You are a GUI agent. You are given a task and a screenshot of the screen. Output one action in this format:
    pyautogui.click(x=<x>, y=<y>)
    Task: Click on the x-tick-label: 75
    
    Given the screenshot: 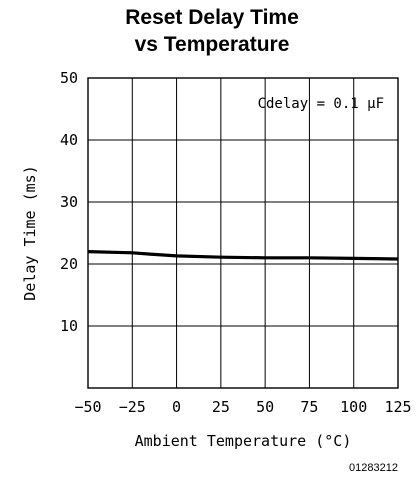 What is the action you would take?
    pyautogui.click(x=309, y=407)
    